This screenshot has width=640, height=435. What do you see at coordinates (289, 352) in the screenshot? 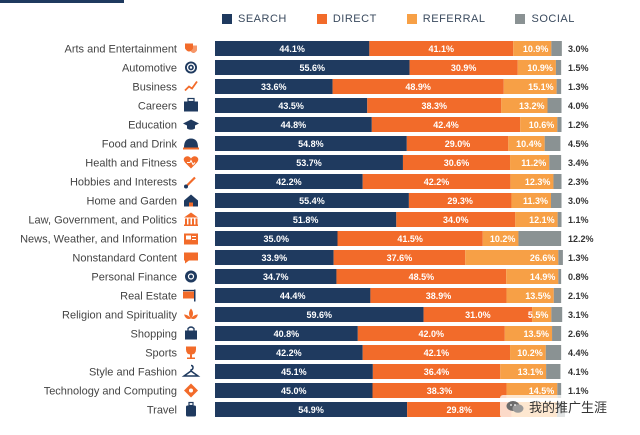
I see `bar-search-sports` at bounding box center [289, 352].